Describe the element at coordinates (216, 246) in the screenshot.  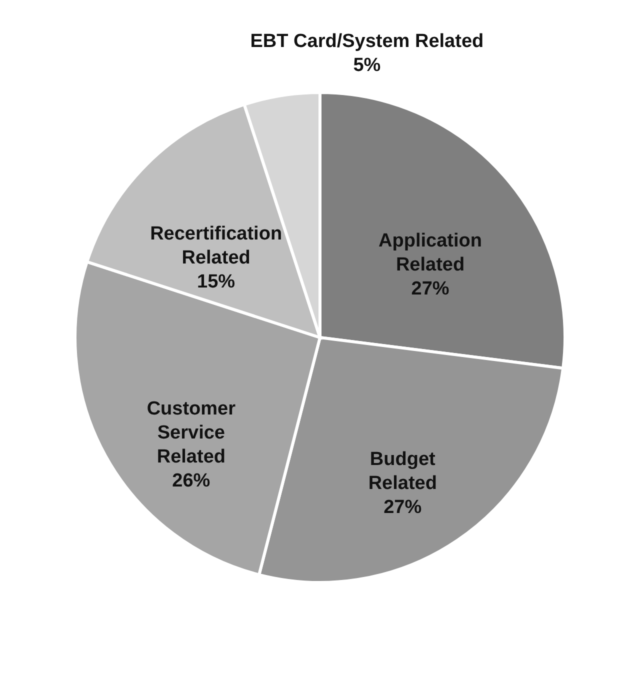
I see `slice-label: Recertification Related` at that location.